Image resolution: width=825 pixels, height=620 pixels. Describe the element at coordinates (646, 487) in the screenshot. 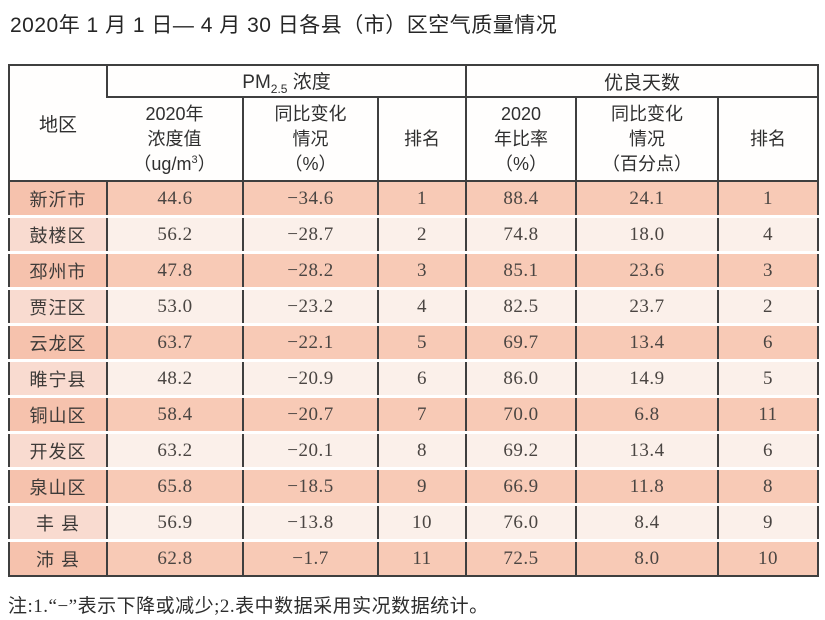

I see `data-cell: 11.8` at that location.